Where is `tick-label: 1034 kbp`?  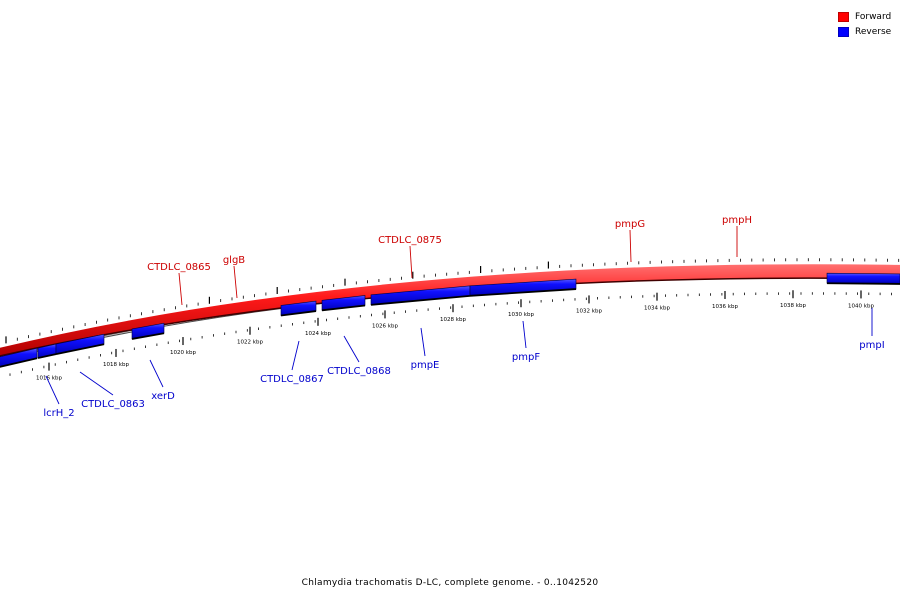 tick-label: 1034 kbp is located at coordinates (657, 309).